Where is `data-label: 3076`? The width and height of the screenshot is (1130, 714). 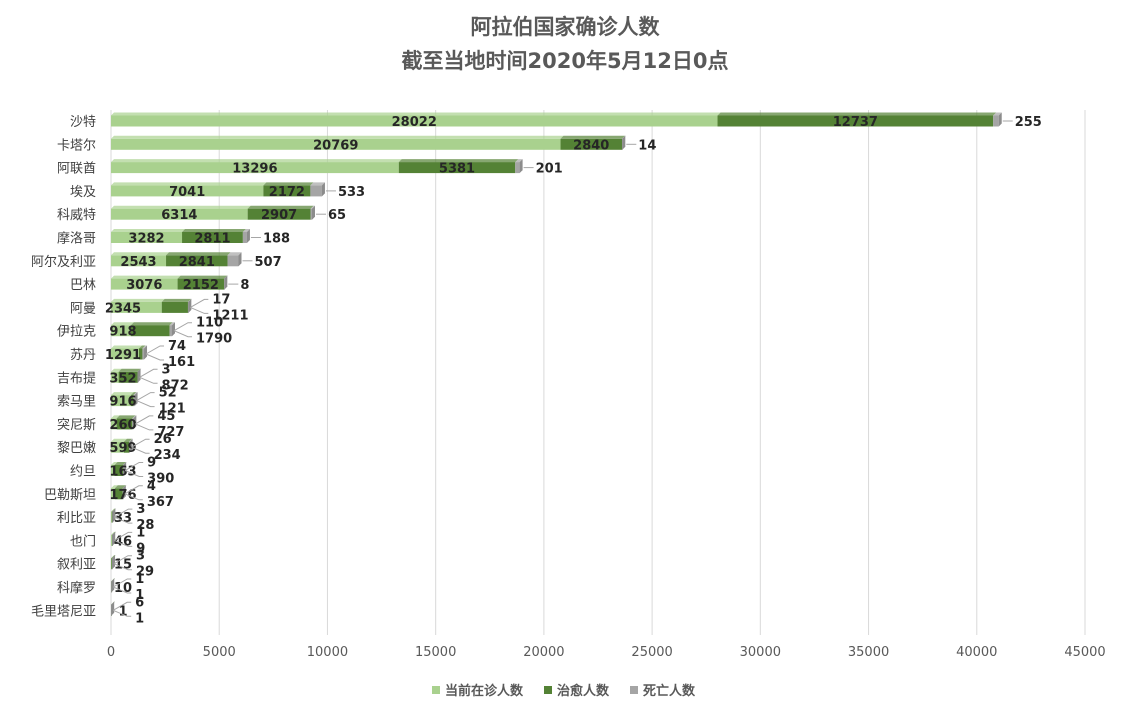 data-label: 3076 is located at coordinates (144, 285).